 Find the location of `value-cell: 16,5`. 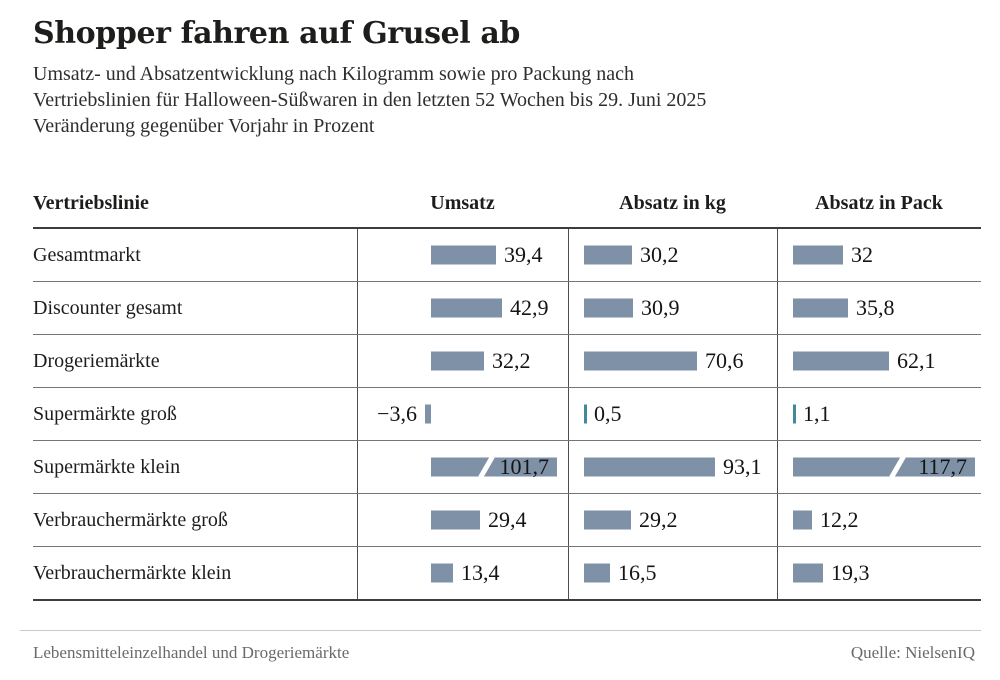

value-cell: 16,5 is located at coordinates (672, 573).